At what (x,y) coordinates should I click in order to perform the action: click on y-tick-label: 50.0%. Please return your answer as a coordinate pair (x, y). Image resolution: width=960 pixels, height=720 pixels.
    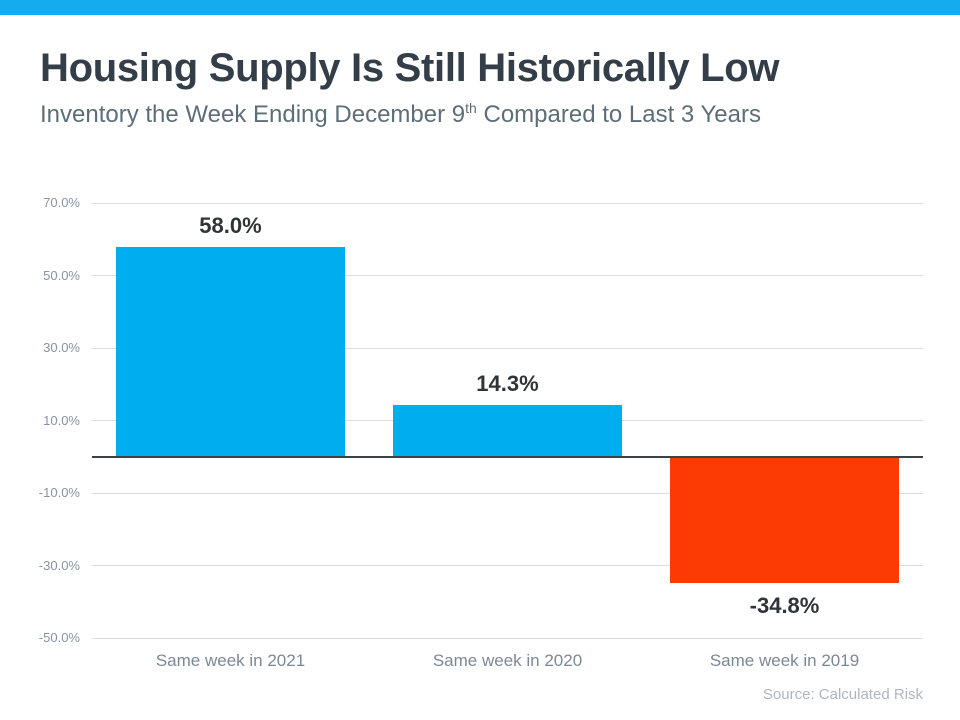
    Looking at the image, I should click on (61, 275).